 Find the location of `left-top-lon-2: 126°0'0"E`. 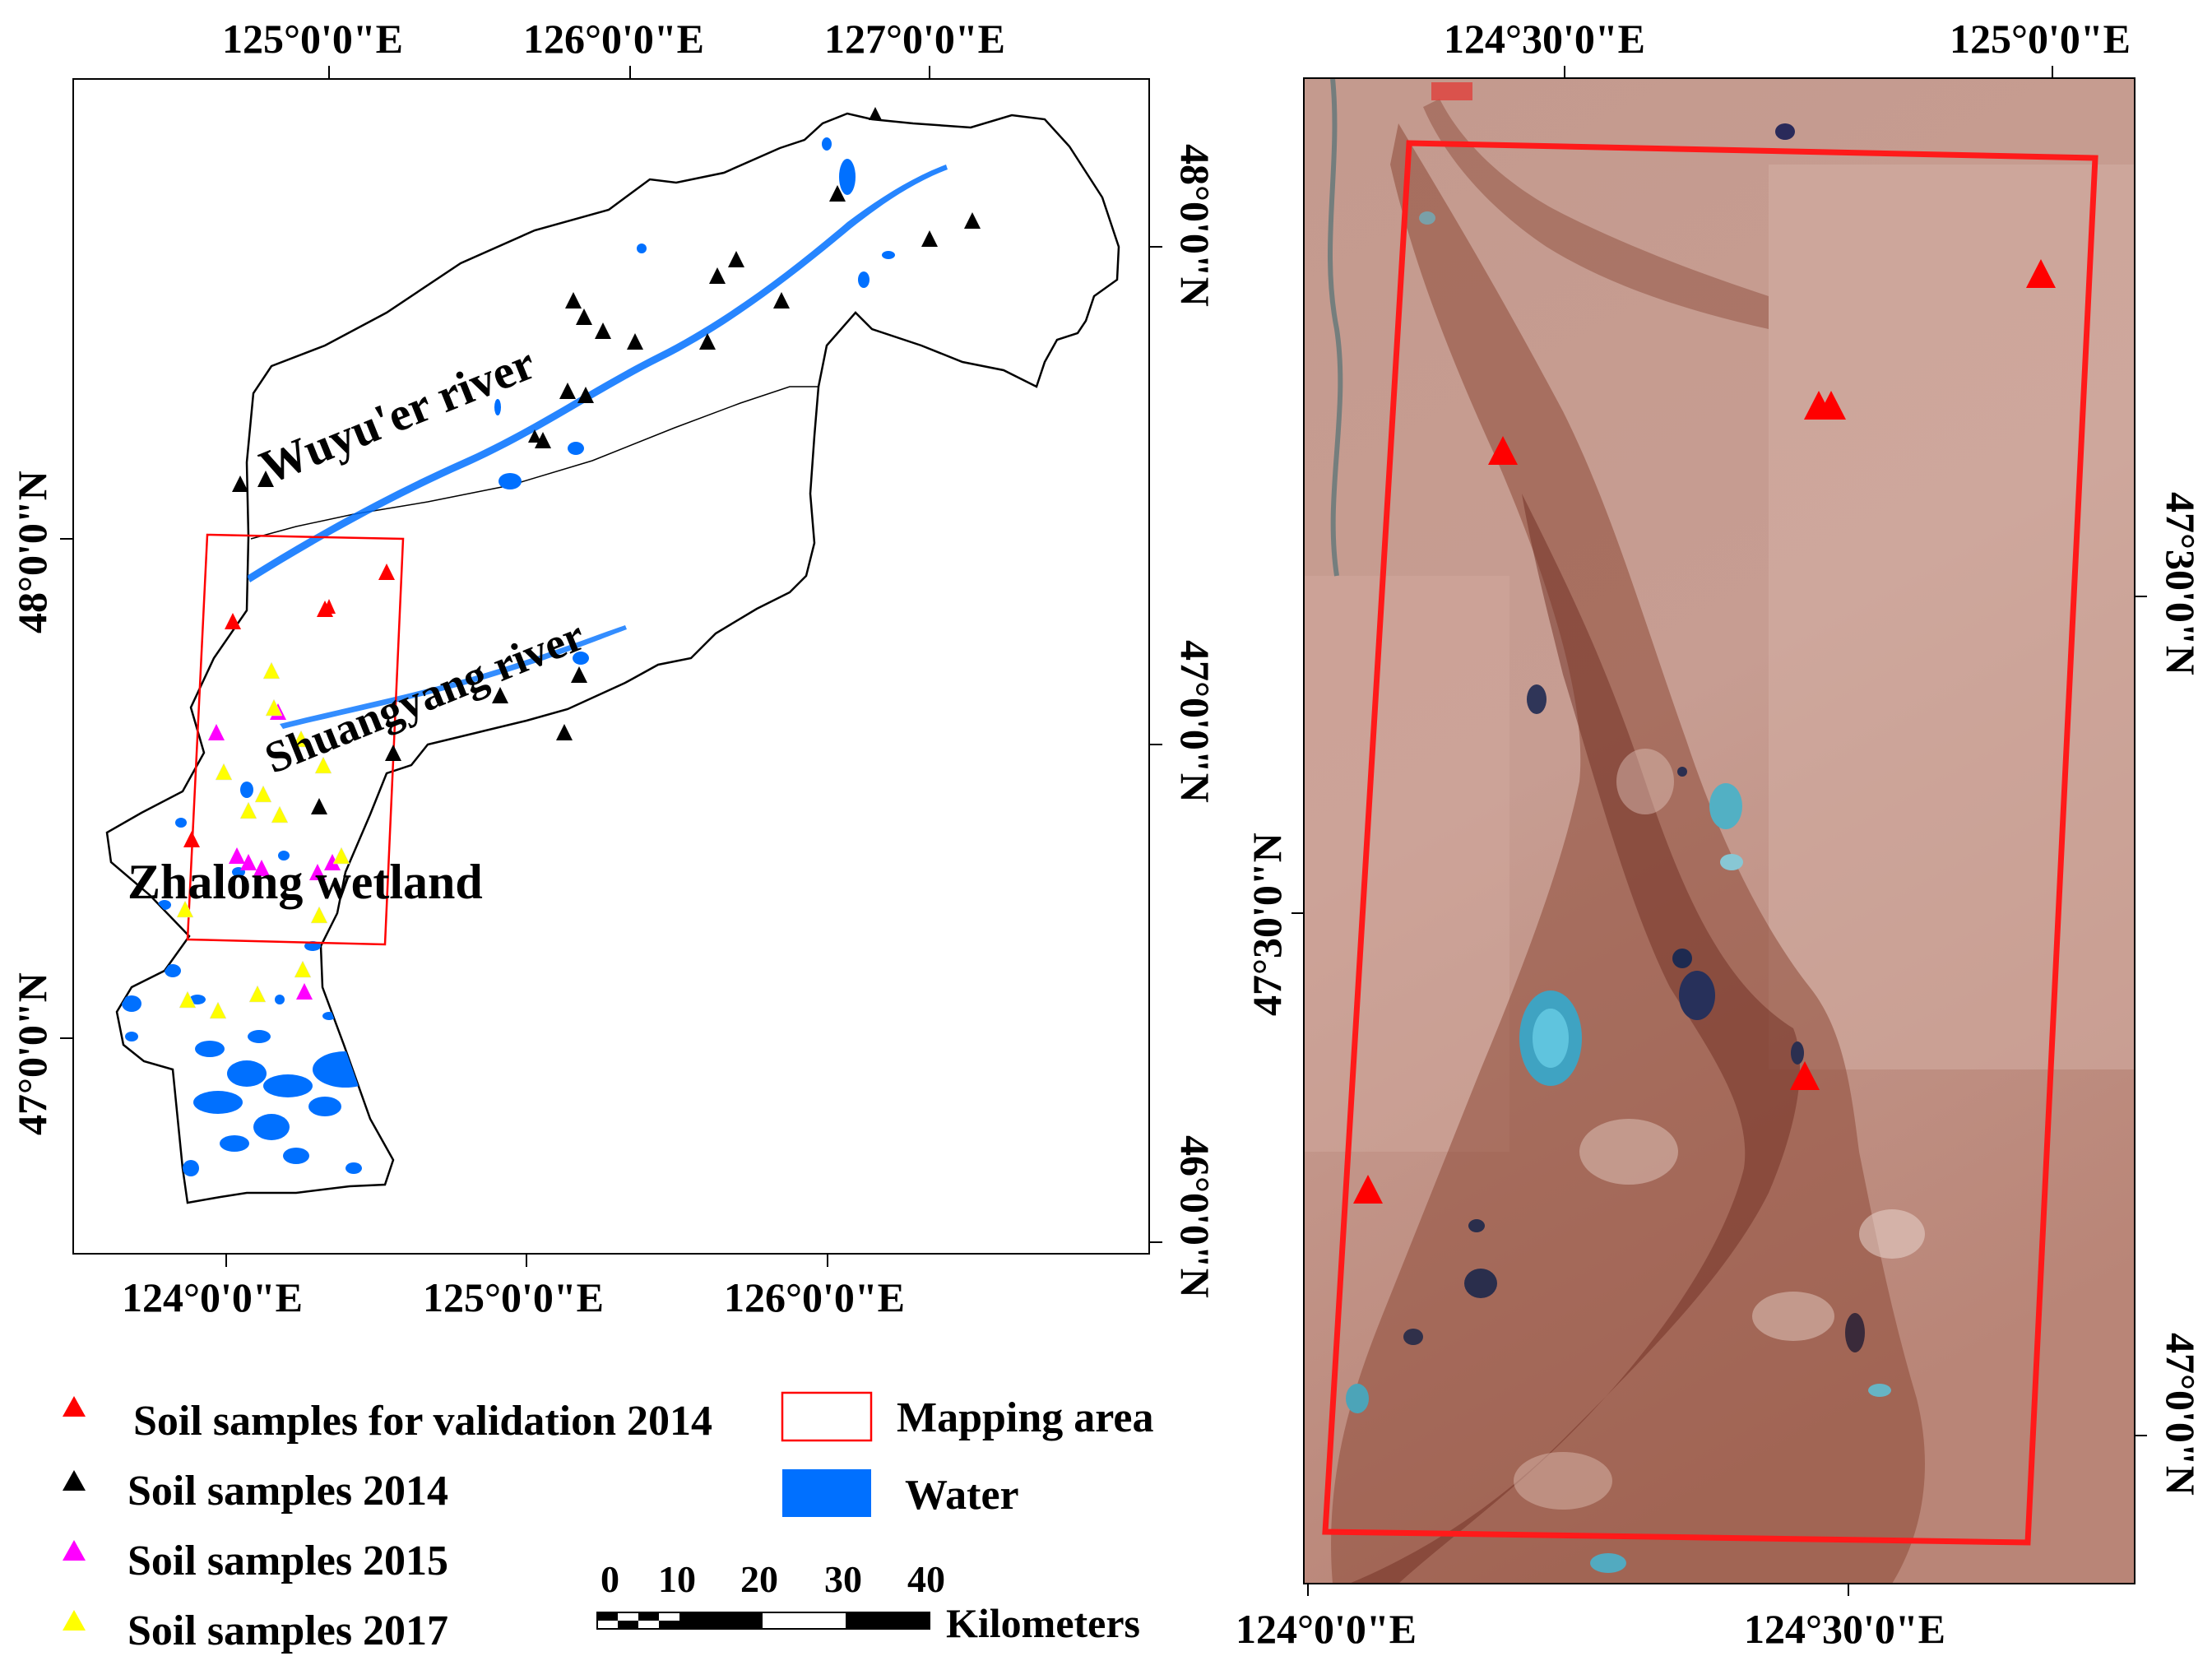

left-top-lon-2: 126°0'0"E is located at coordinates (614, 39).